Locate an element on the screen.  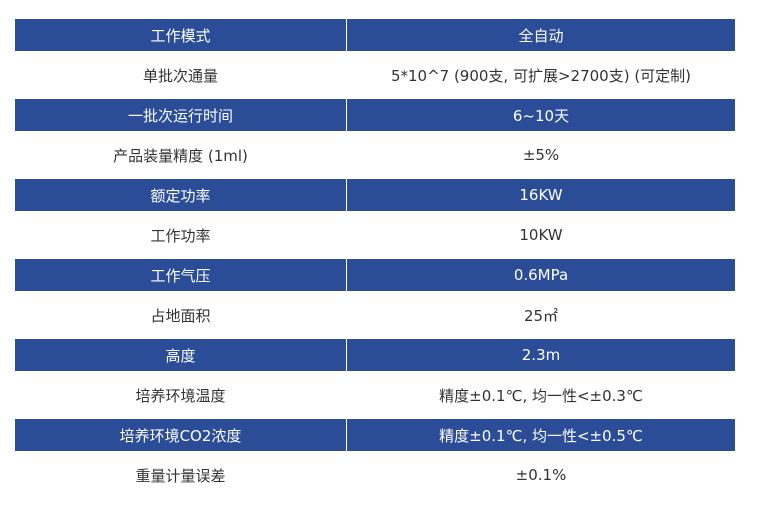
spec-value: 精度±0.1℃, 均一性<±0.3℃ is located at coordinates (541, 395).